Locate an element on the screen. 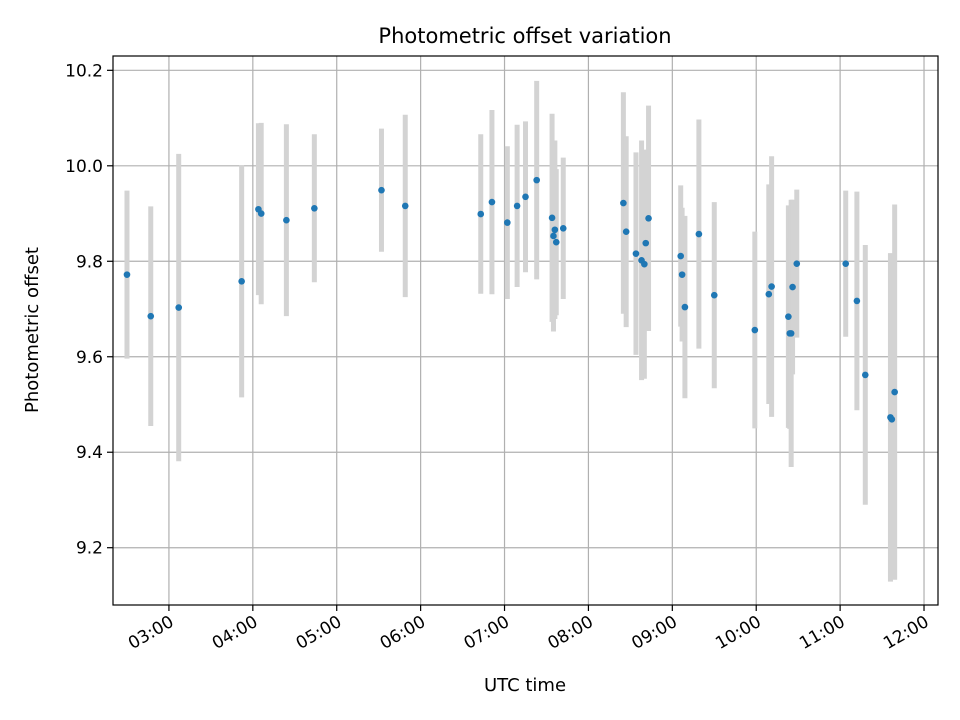 The image size is (960, 720). chart-title: Photometric offset variation is located at coordinates (524, 36).